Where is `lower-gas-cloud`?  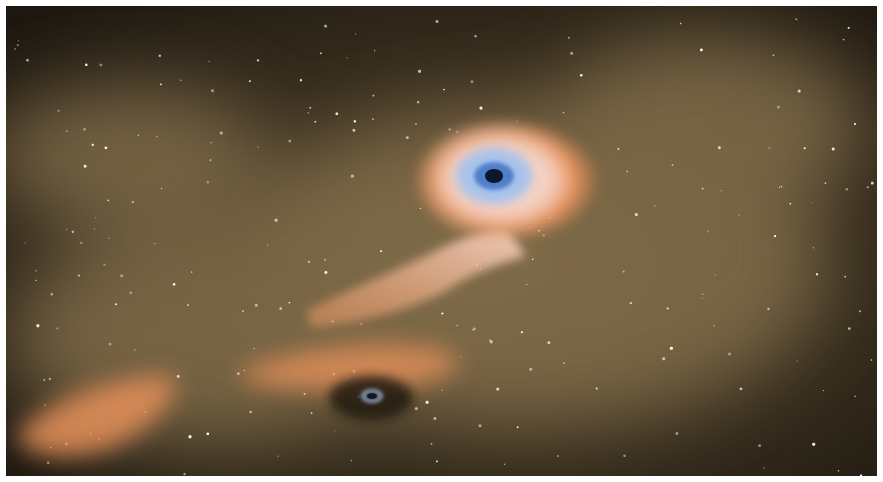 lower-gas-cloud is located at coordinates (347, 367).